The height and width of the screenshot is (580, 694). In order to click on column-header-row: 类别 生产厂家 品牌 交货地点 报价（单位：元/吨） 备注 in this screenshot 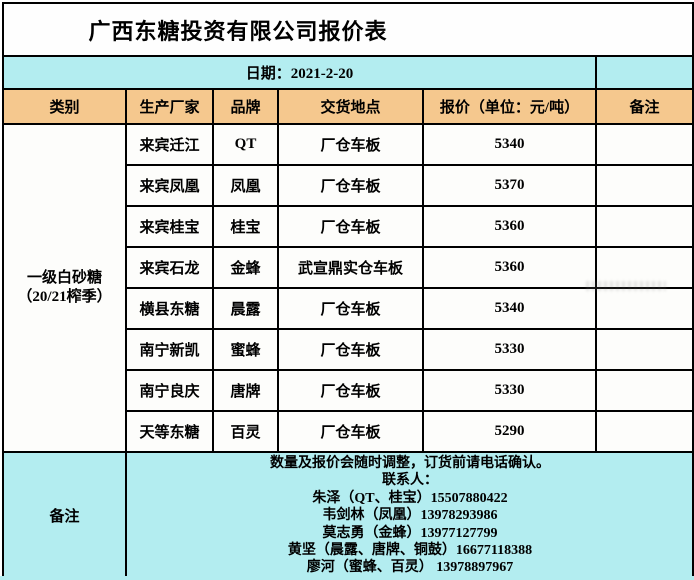, I will do `click(348, 106)`.